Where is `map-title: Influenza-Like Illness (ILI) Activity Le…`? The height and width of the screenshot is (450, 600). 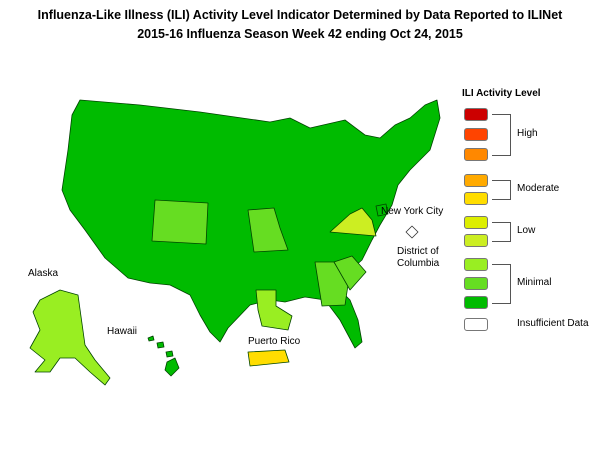
map-title: Influenza-Like Illness (ILI) Activity Le… is located at coordinates (300, 15).